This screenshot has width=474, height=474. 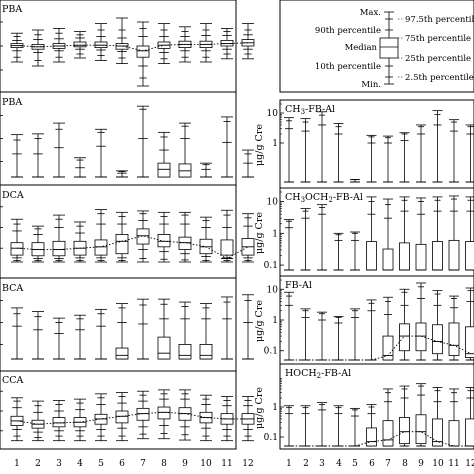 What do you see at coordinates (324, 198) in the screenshot?
I see `right-panel-2-label: CH3OCH2-FB-Al` at bounding box center [324, 198].